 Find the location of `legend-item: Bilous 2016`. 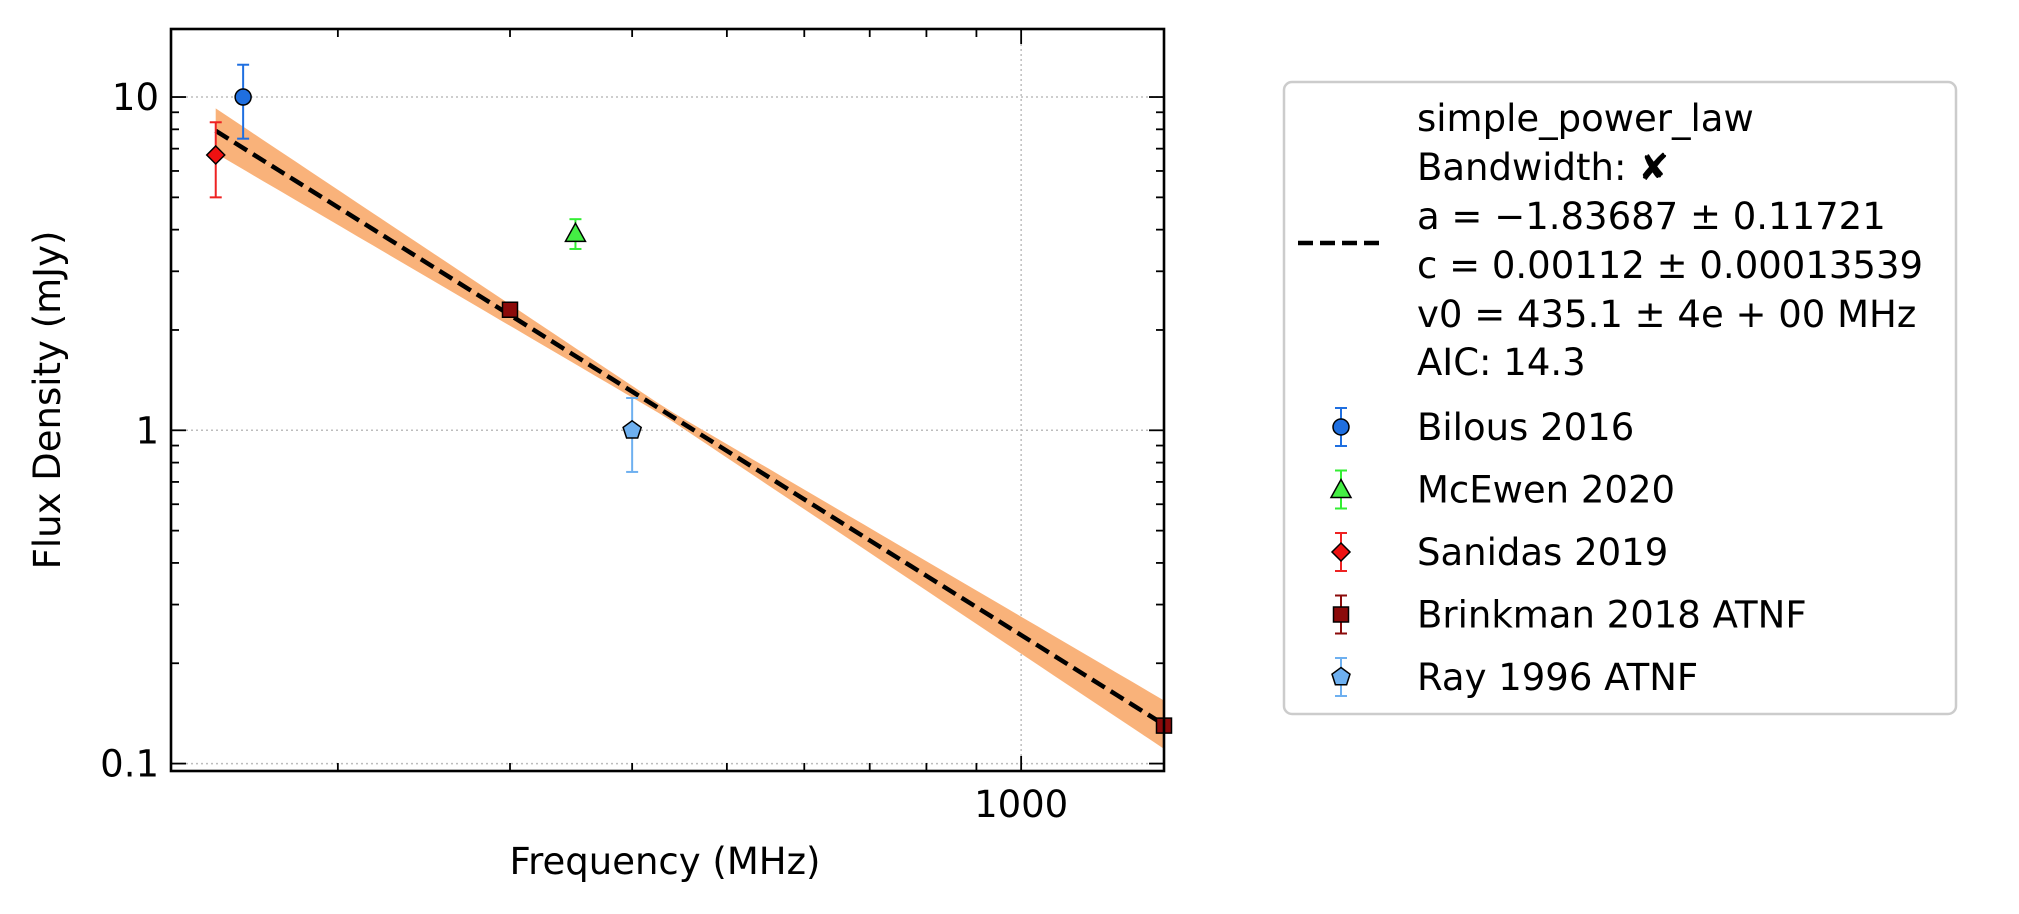

legend-item: Bilous 2016 is located at coordinates (1483, 427).